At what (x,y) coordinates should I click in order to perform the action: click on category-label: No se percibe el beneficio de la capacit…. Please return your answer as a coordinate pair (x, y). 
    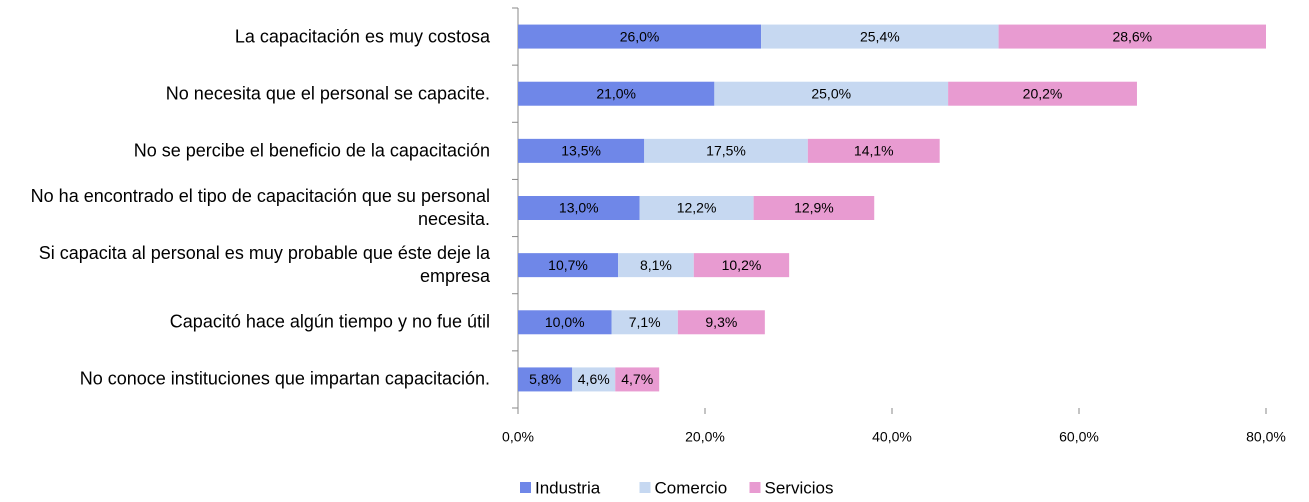
    Looking at the image, I should click on (311, 150).